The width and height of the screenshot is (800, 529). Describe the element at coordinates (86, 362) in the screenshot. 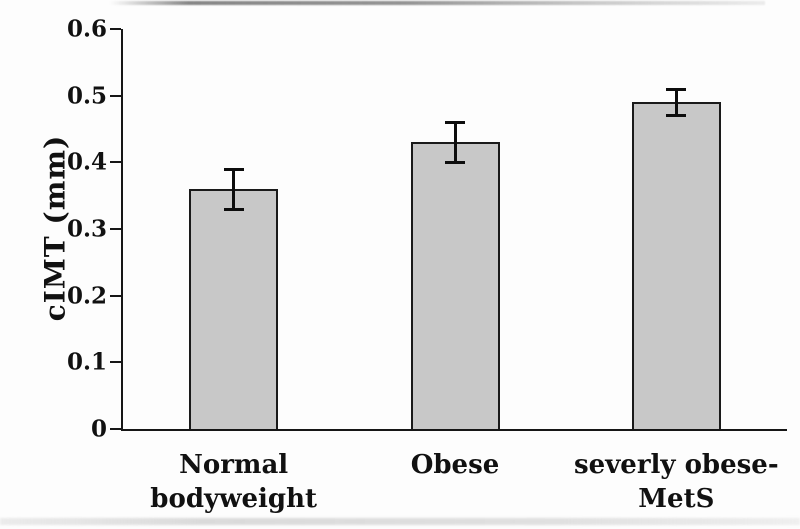

I see `y-tick-label: 0.1` at that location.